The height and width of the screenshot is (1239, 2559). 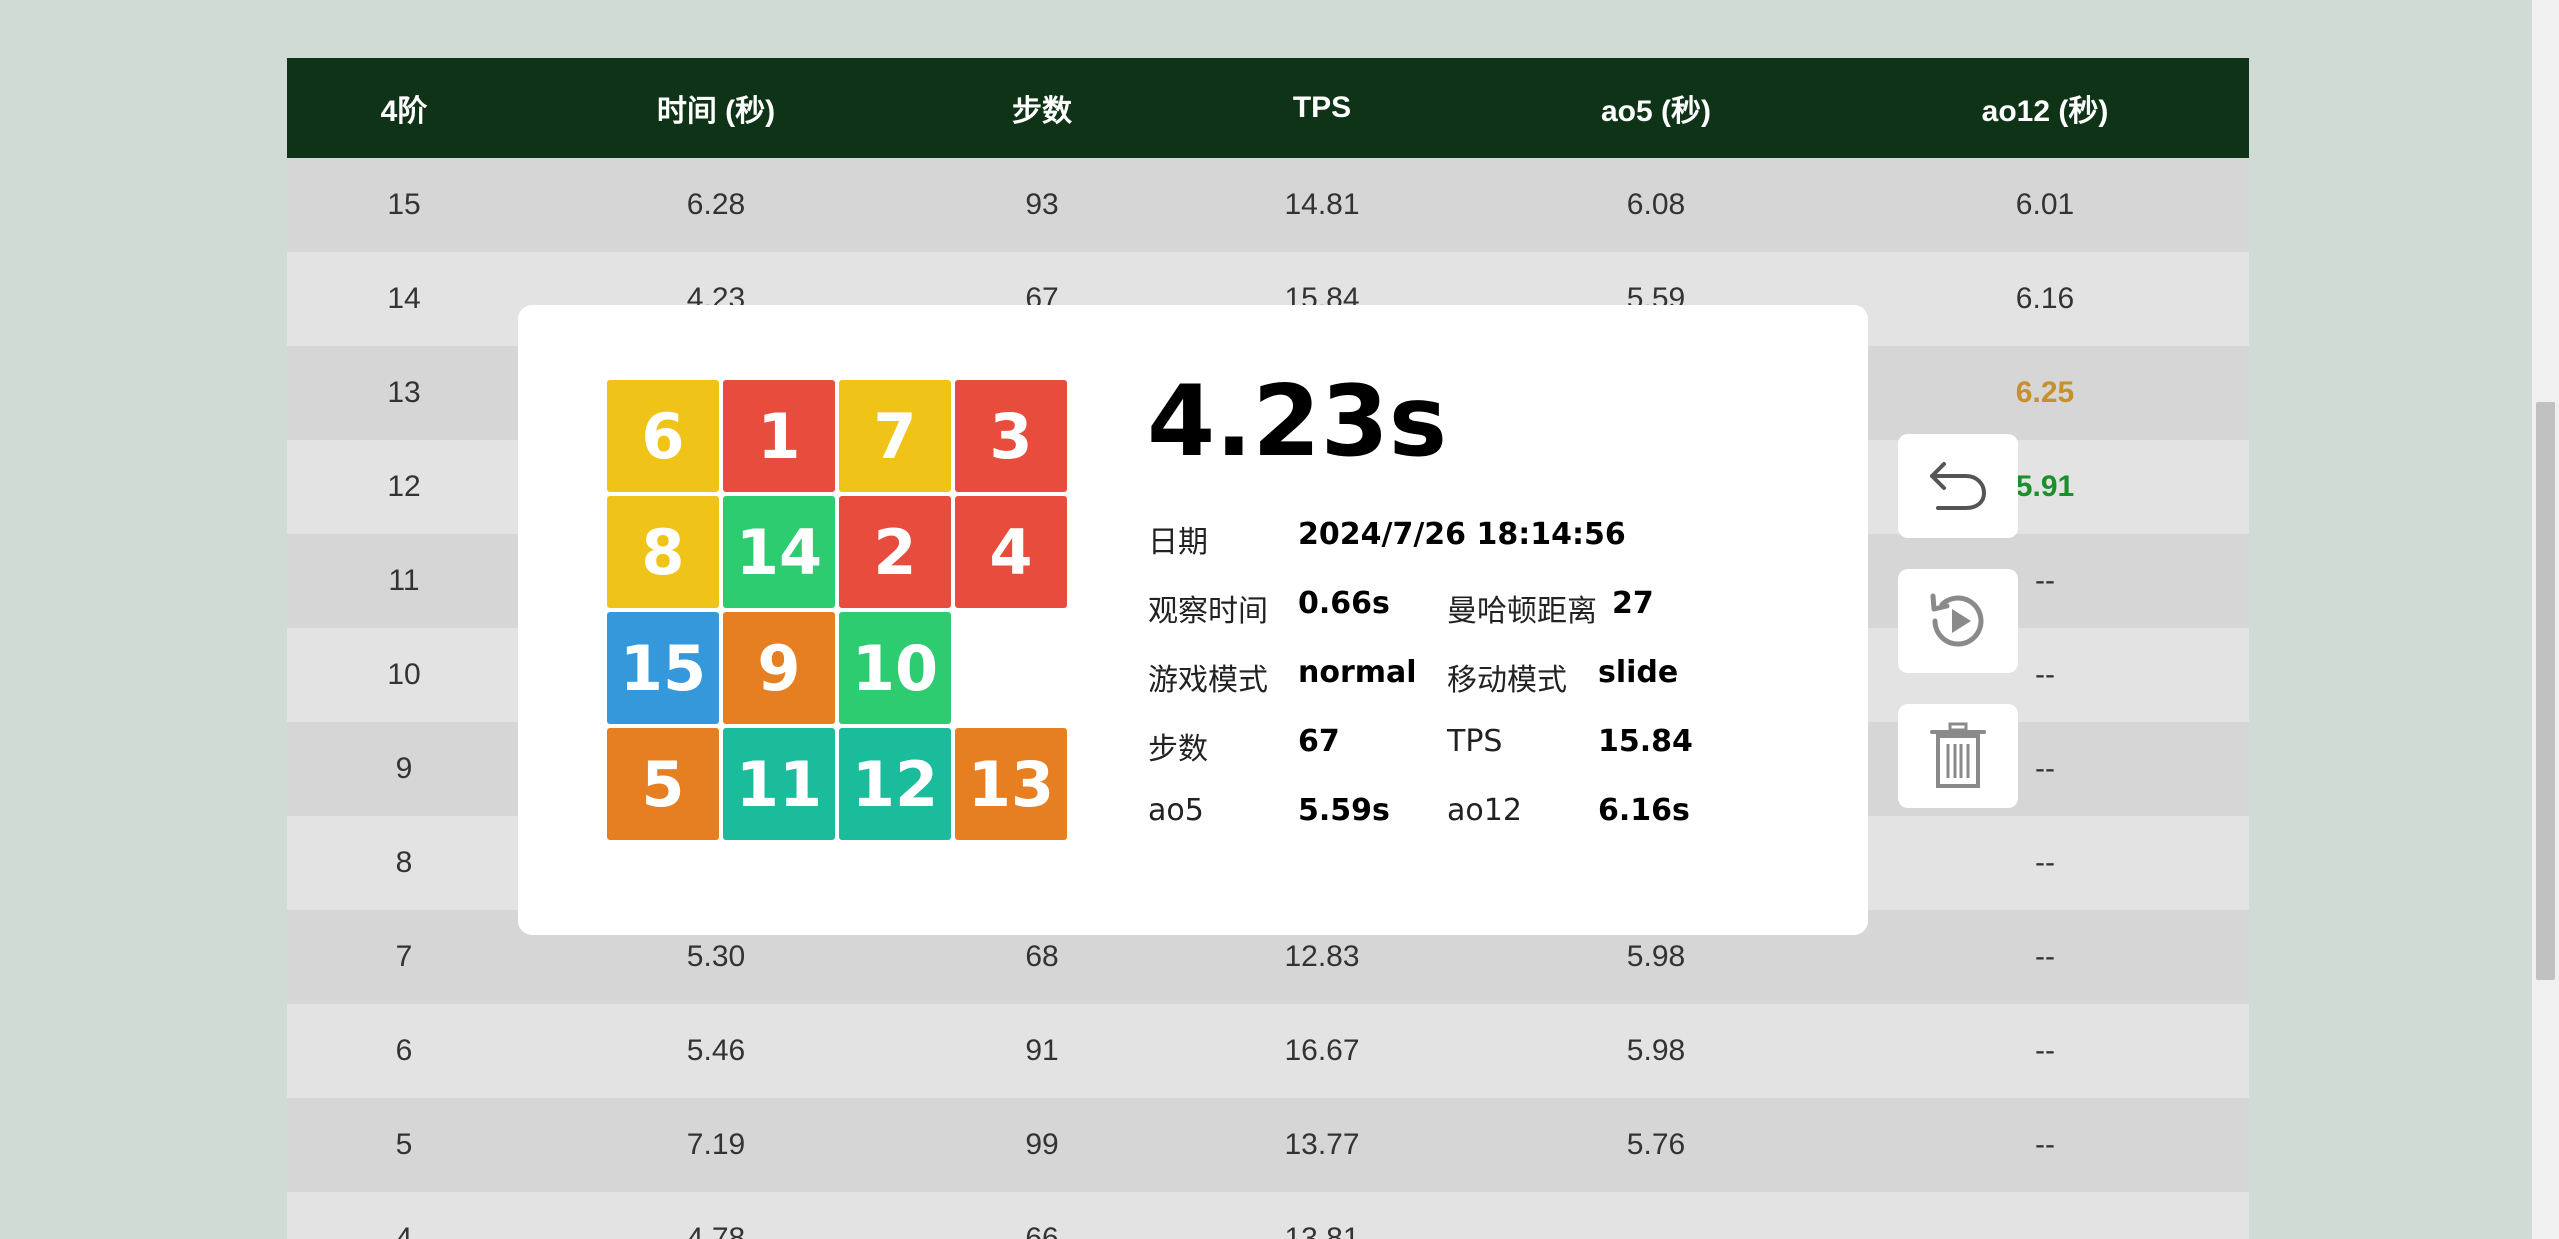 I want to click on ao12-value: 6.16s, so click(x=1644, y=810).